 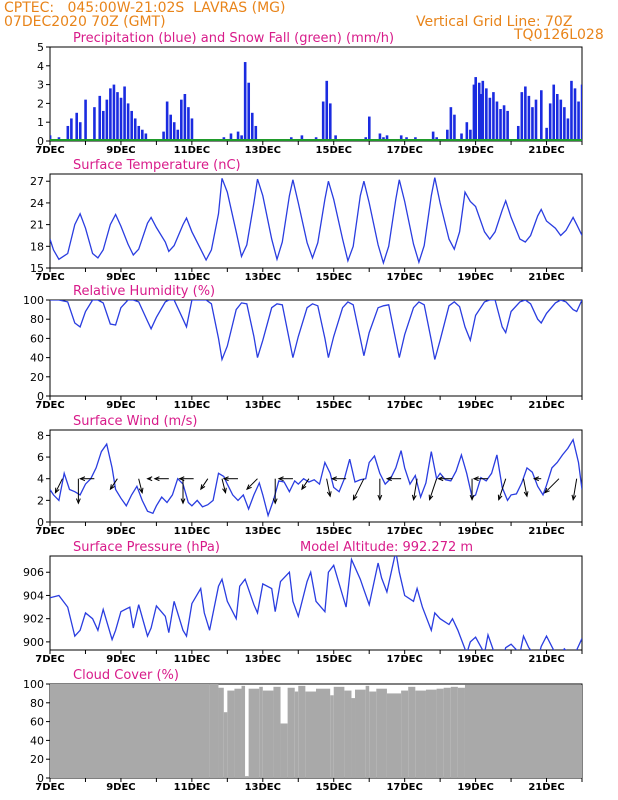 I want to click on series-line, so click(x=316, y=221).